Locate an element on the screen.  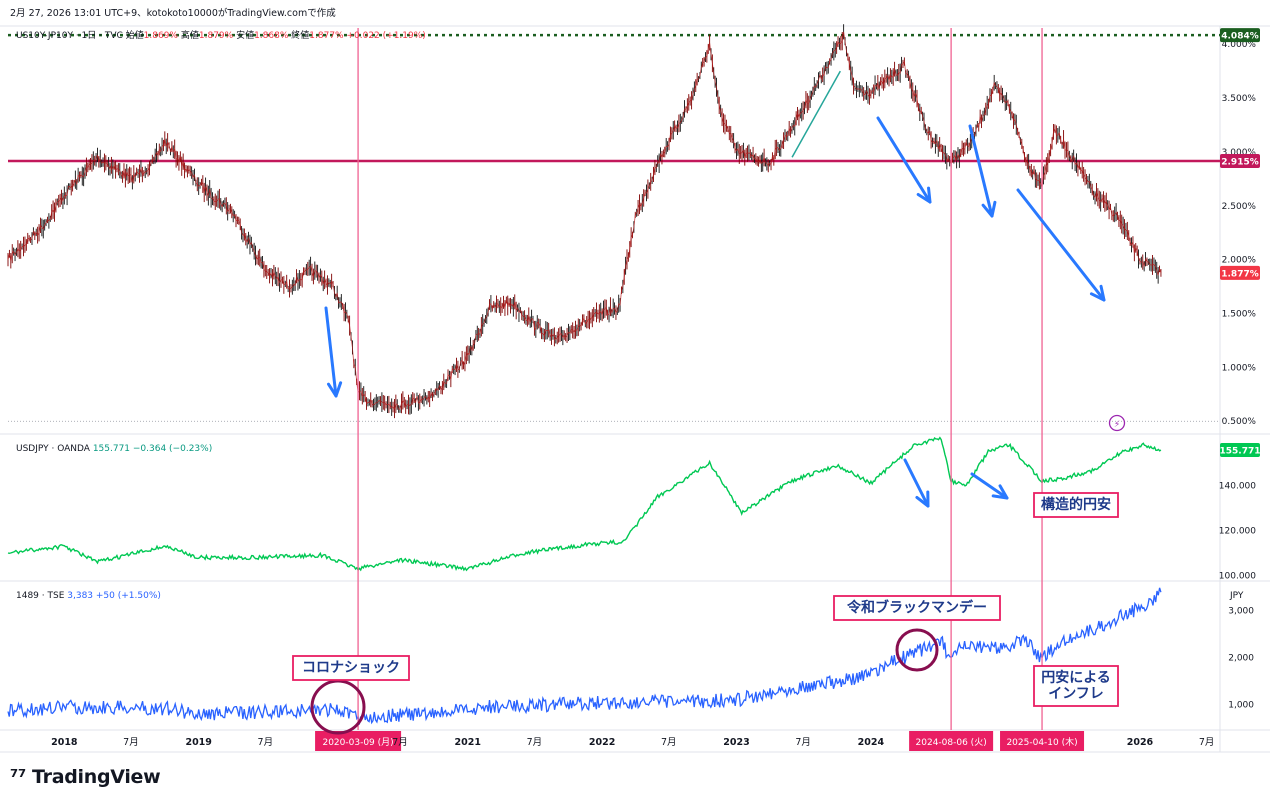
last-price-label: 1.877% is located at coordinates (1240, 274).